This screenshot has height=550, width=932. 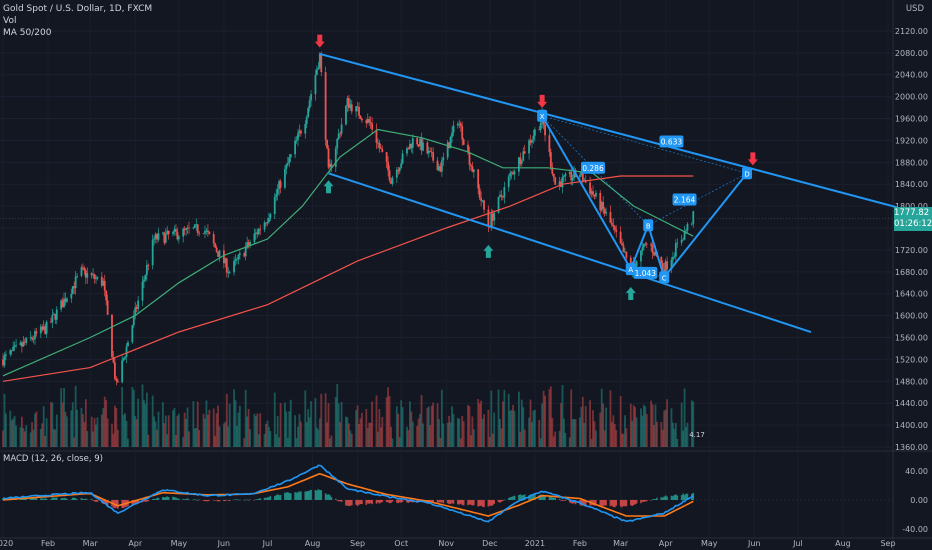 What do you see at coordinates (754, 543) in the screenshot?
I see `x-tick-label: Jun` at bounding box center [754, 543].